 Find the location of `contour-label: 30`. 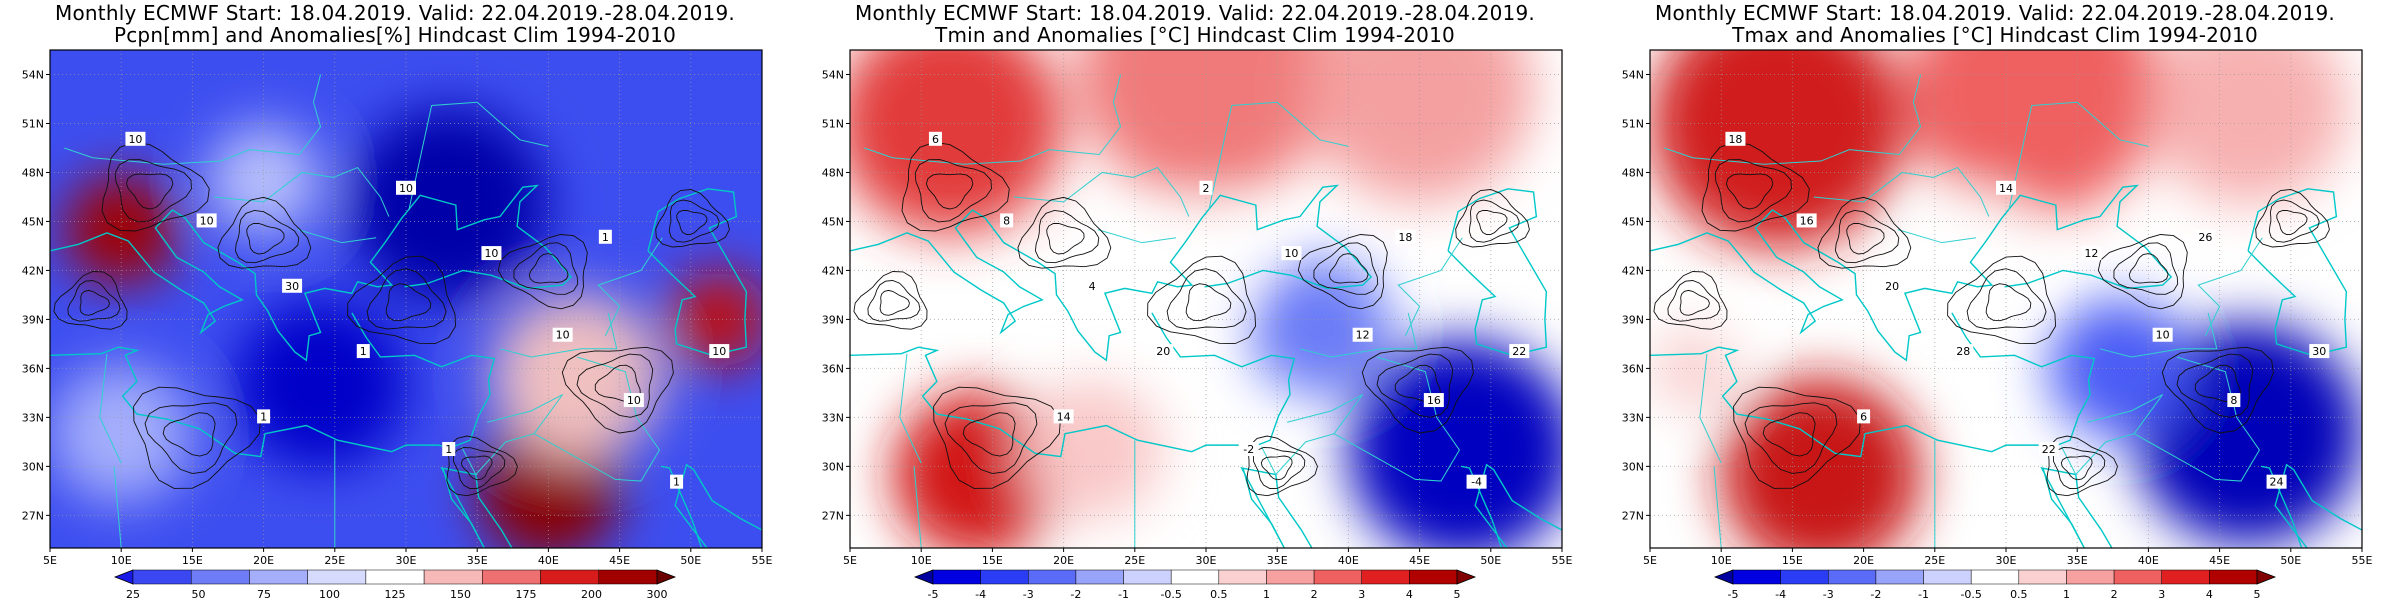

contour-label: 30 is located at coordinates (292, 286).